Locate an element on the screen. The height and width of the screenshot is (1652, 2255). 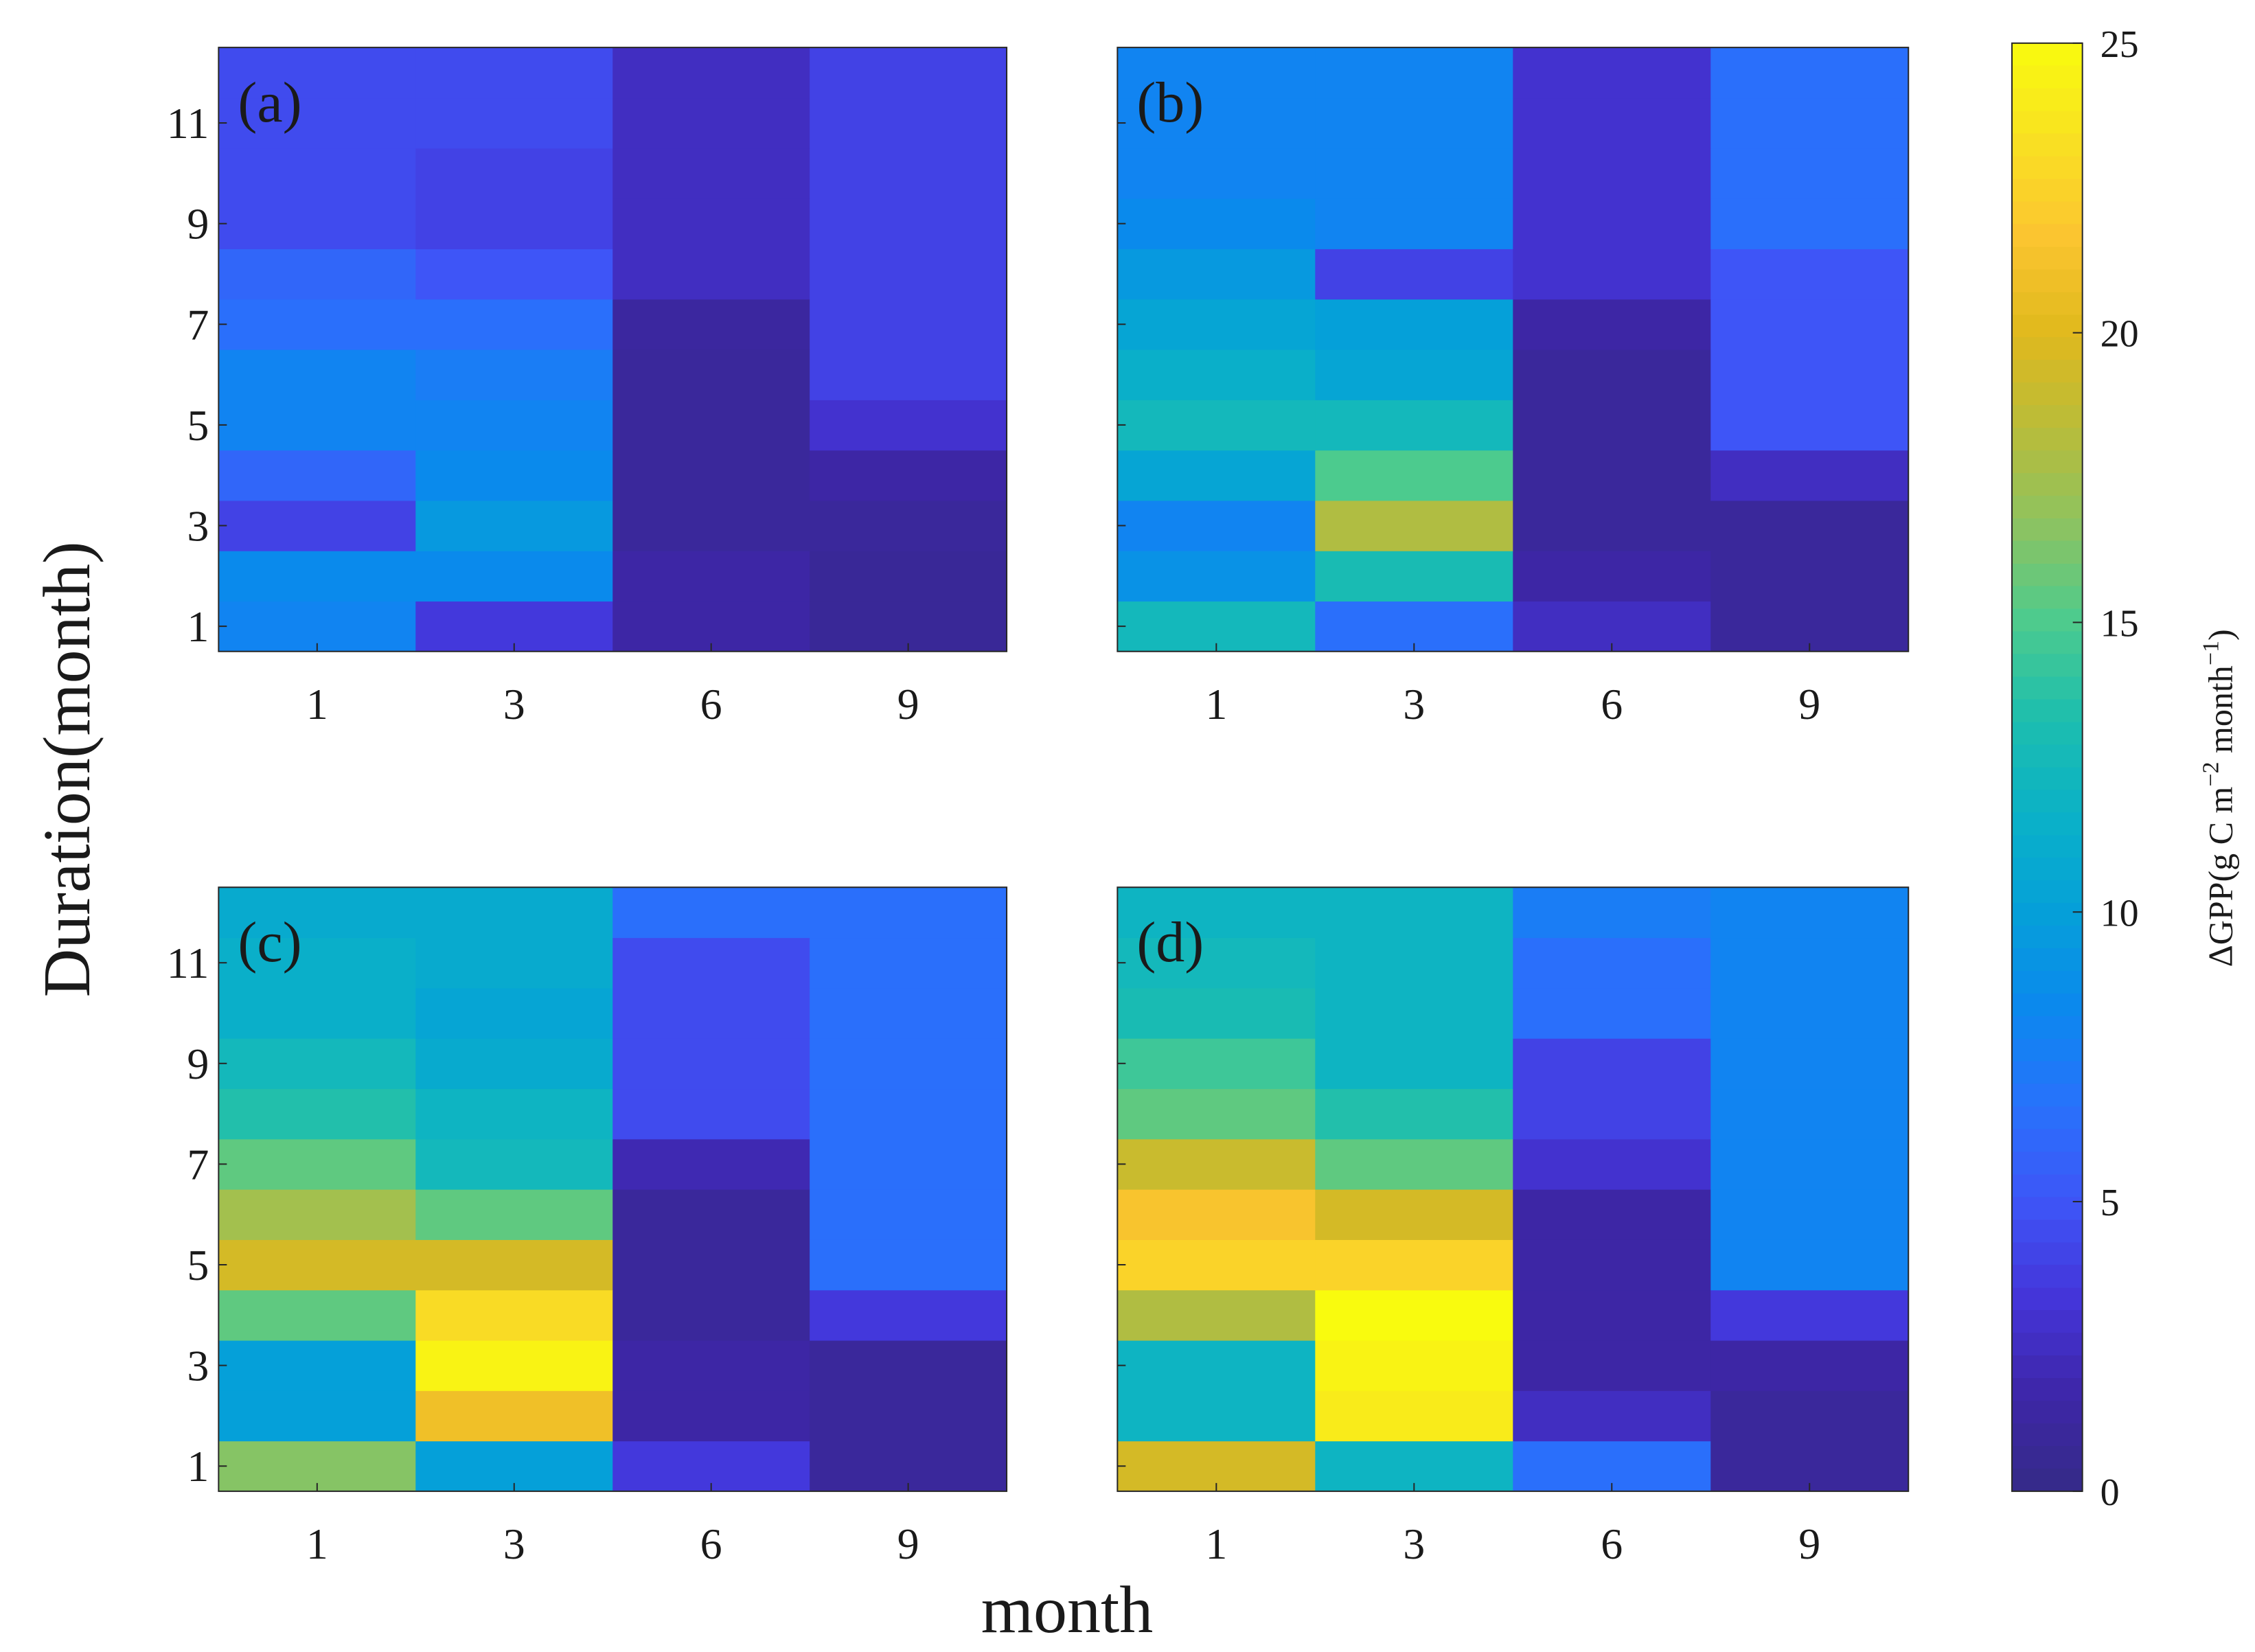
colorbar-tick-label: 5 is located at coordinates (2110, 1203).